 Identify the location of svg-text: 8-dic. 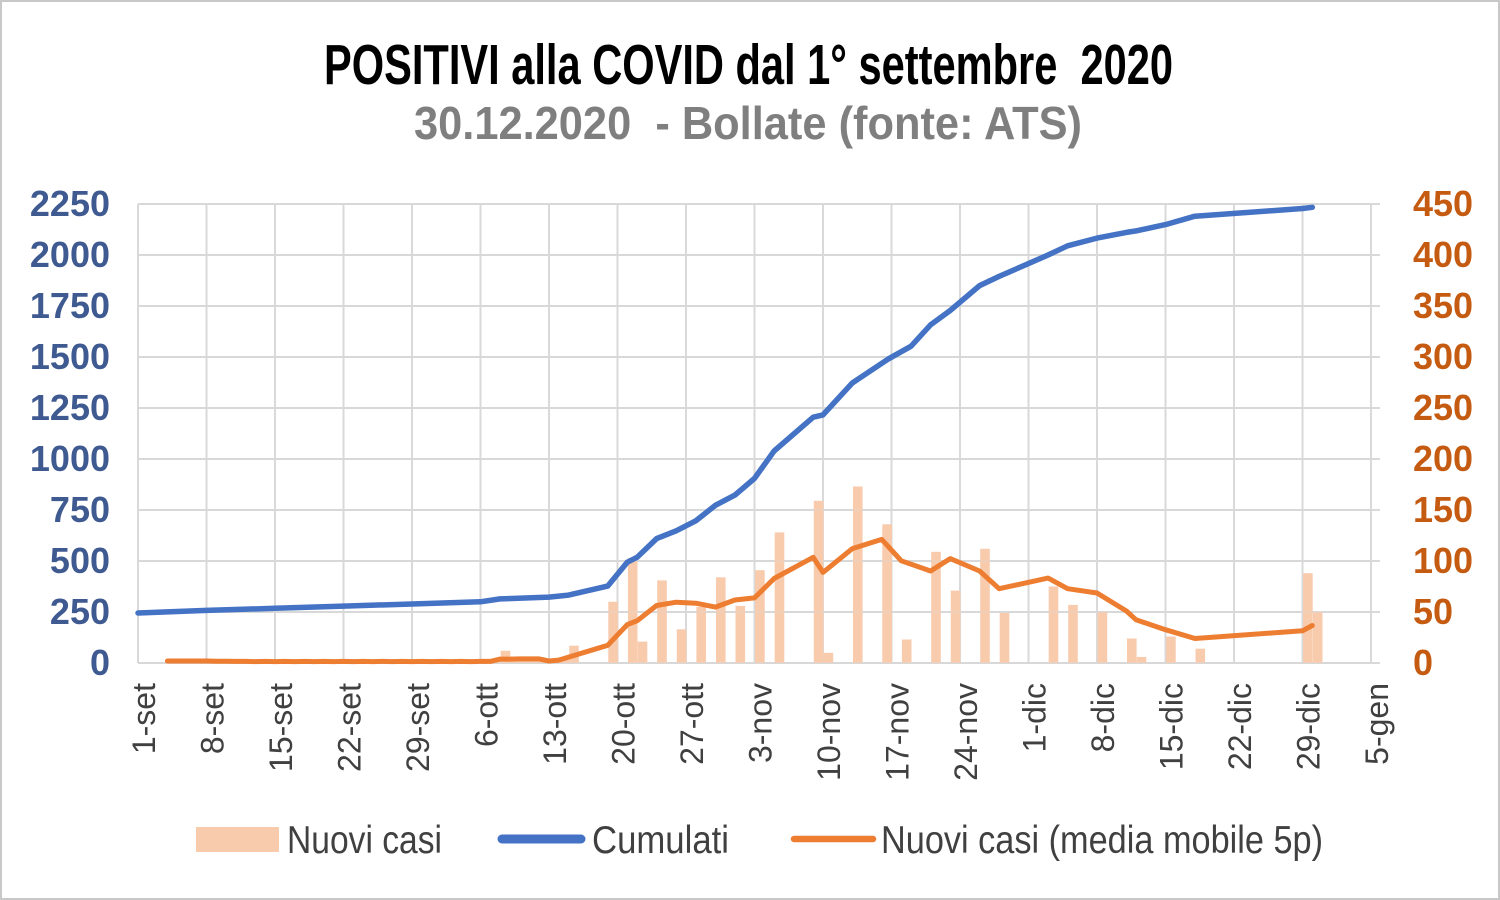
(1103, 717).